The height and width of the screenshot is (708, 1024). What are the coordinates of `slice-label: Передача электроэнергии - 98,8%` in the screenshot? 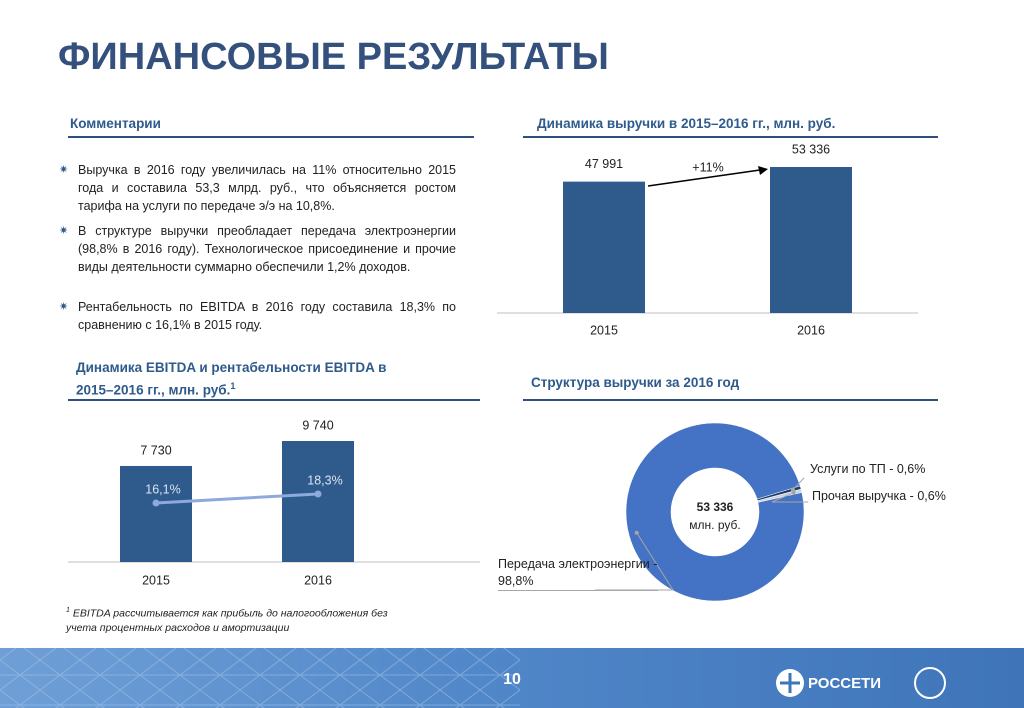 It's located at (578, 573).